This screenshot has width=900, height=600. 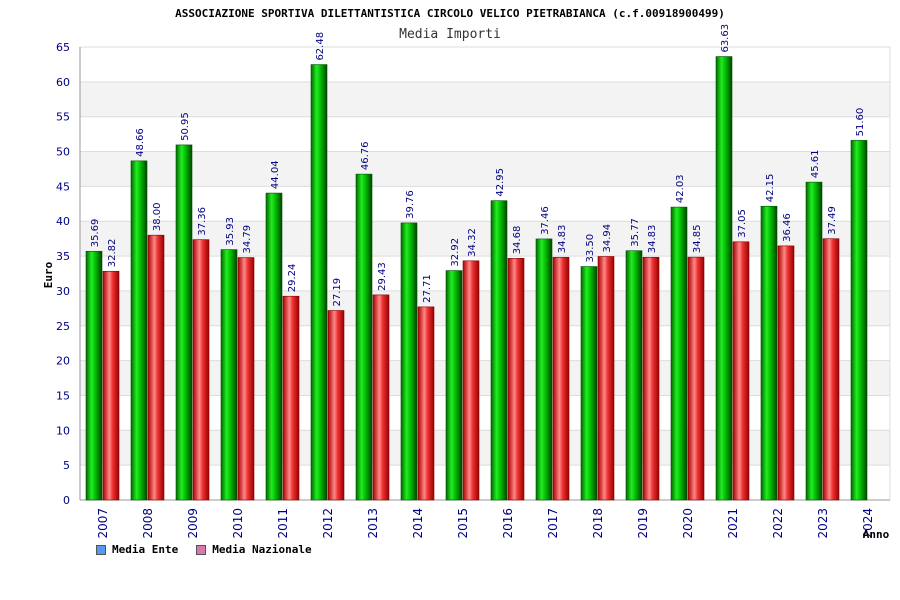 I want to click on y-tick-label: 5, so click(x=66, y=465).